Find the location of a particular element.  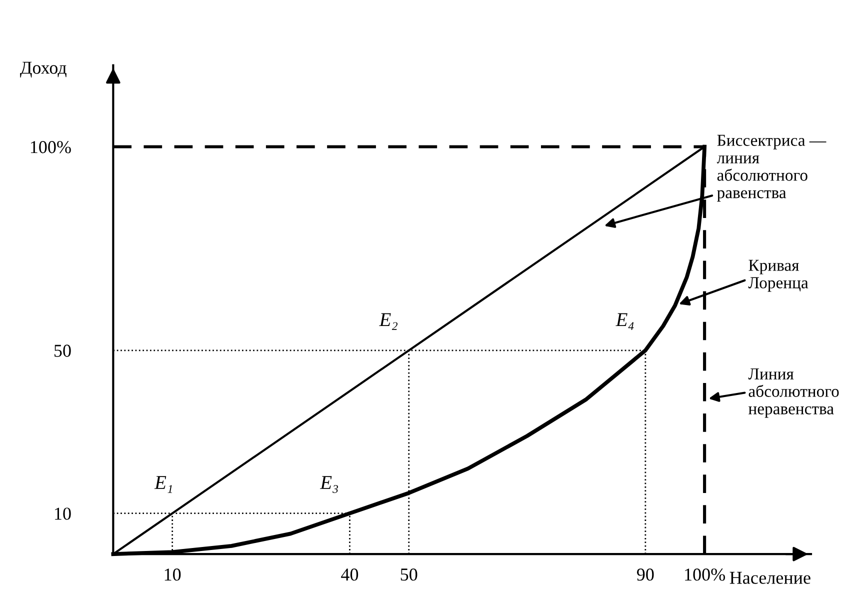

annotation: Кривая Лоренца is located at coordinates (778, 276).